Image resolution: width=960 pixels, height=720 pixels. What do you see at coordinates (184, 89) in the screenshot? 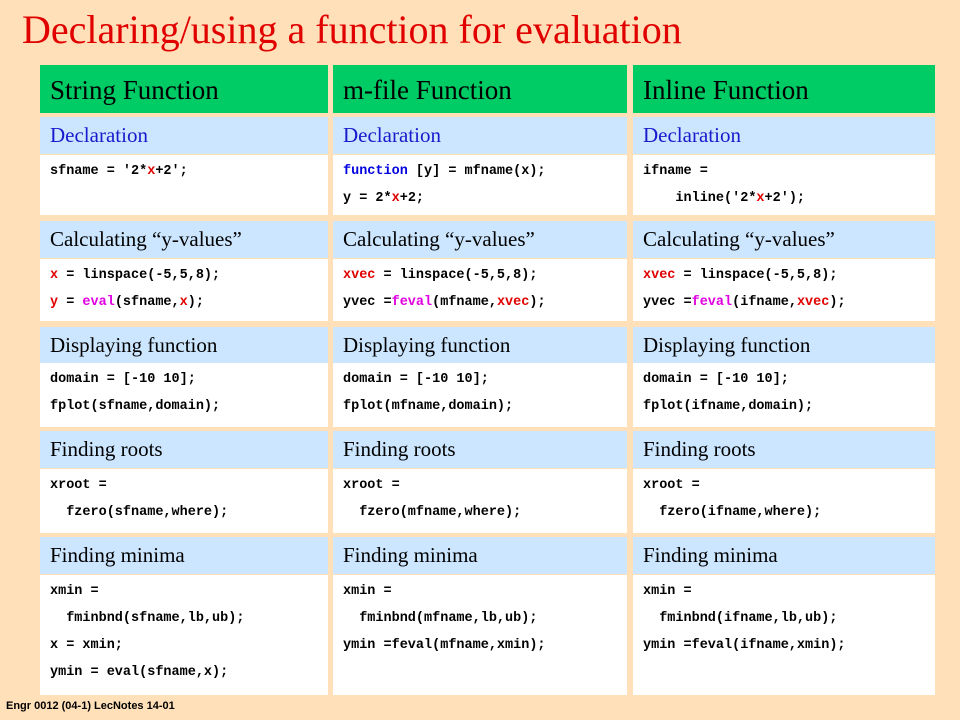
I see `column-header: String Function` at bounding box center [184, 89].